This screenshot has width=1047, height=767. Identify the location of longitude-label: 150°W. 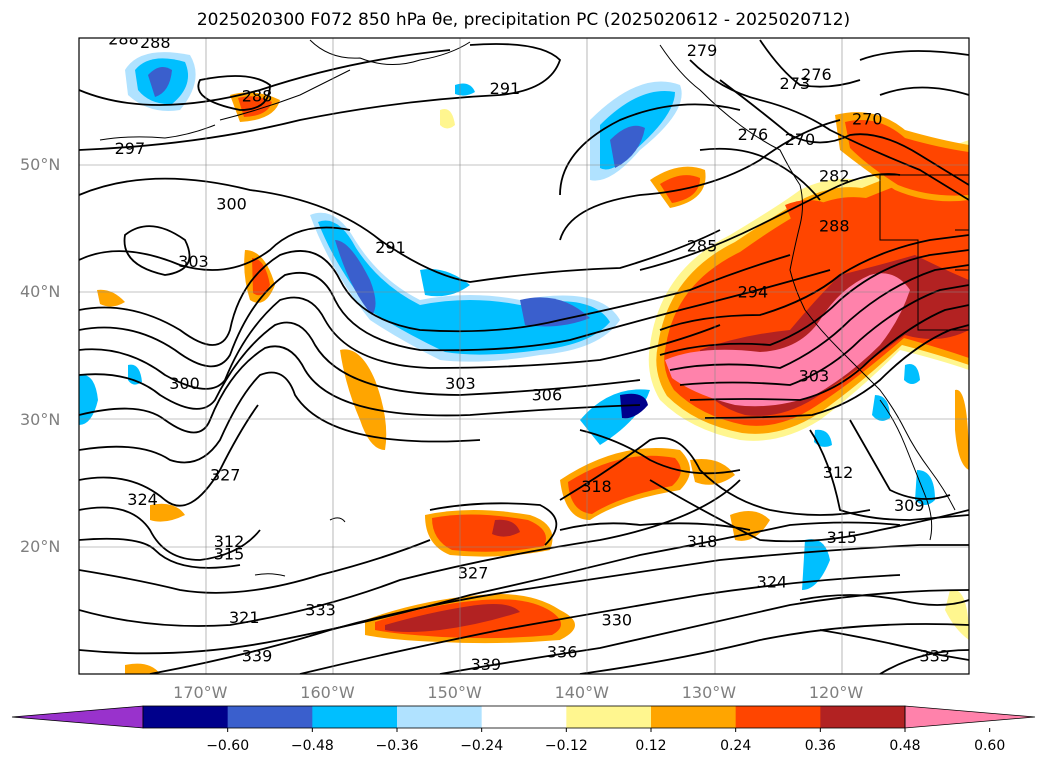
(454, 692).